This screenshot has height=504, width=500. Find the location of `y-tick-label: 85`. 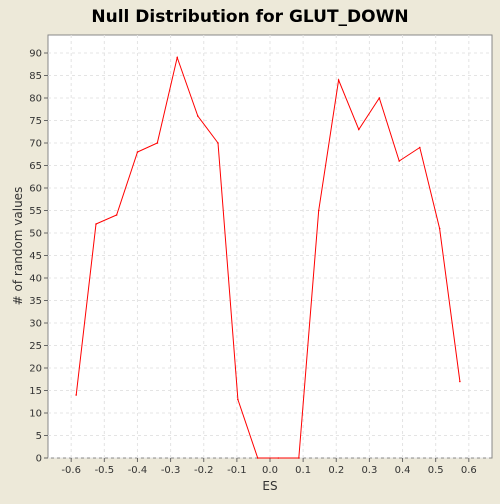

y-tick-label: 85 is located at coordinates (35, 76).